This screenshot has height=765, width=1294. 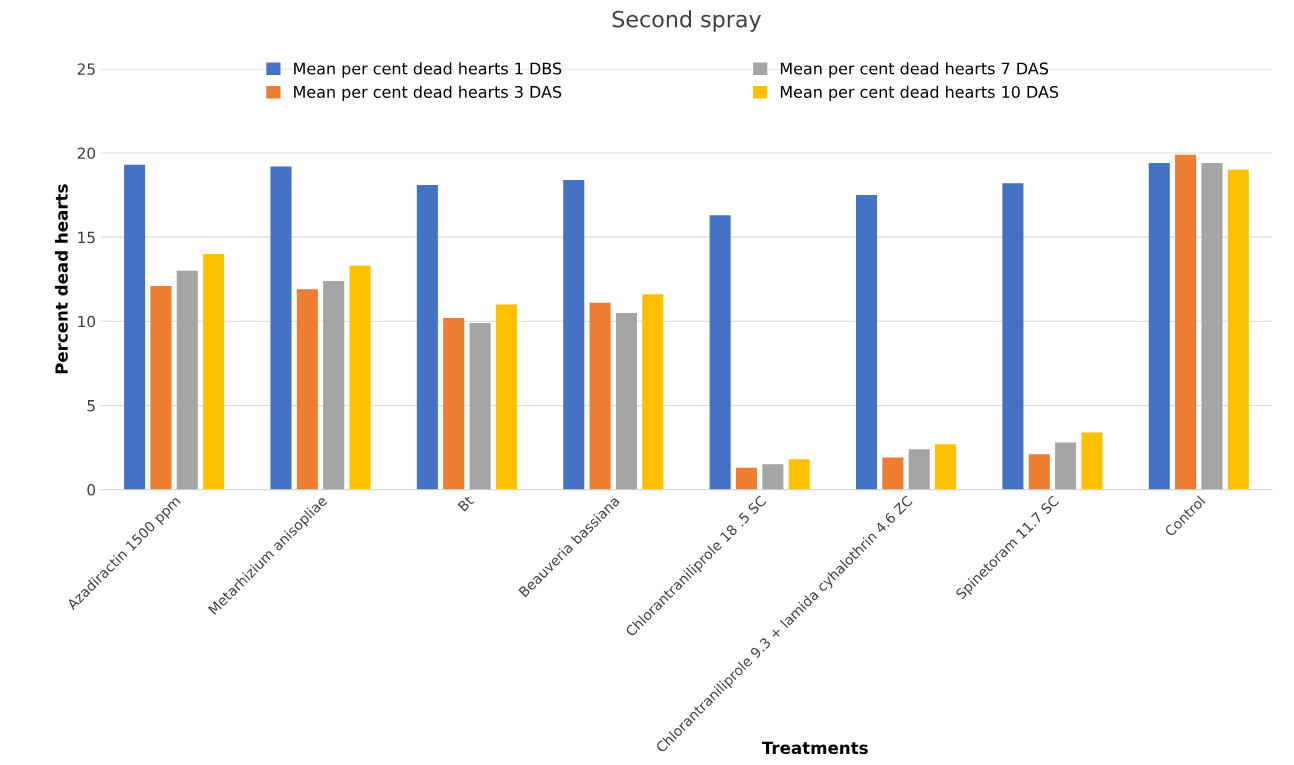 I want to click on chart-title: Second spray, so click(x=687, y=21).